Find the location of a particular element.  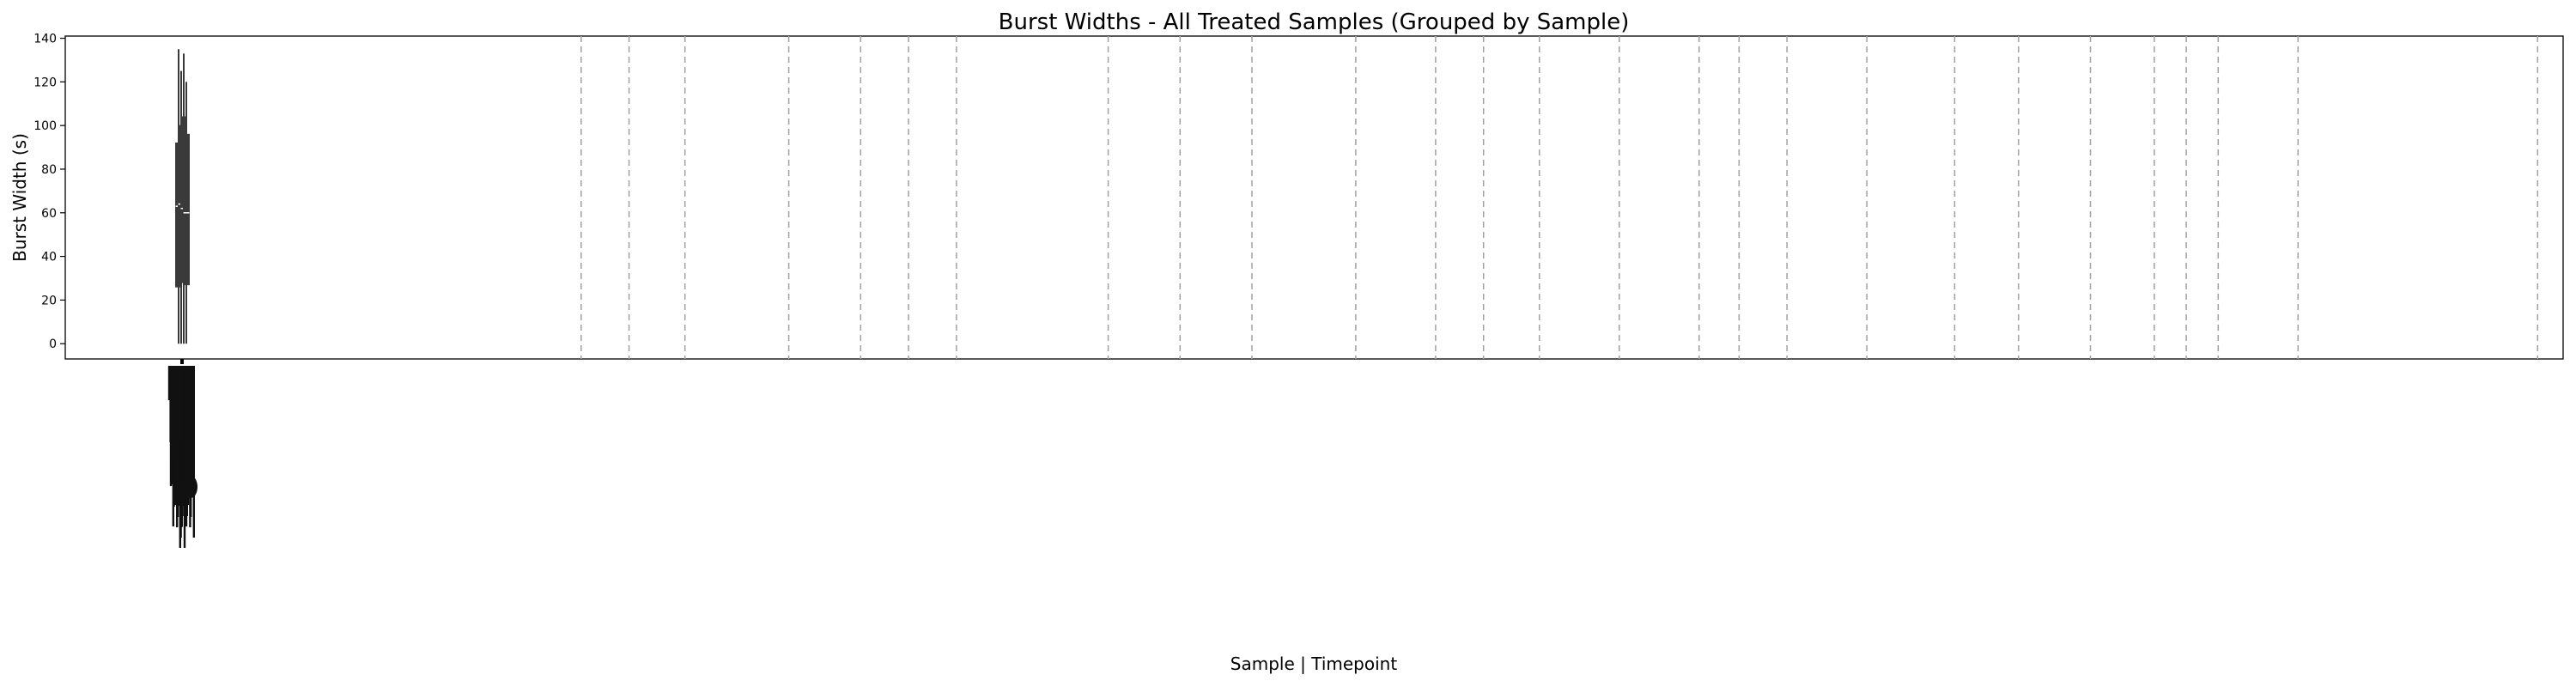

x-axis-ticks is located at coordinates (182, 453).